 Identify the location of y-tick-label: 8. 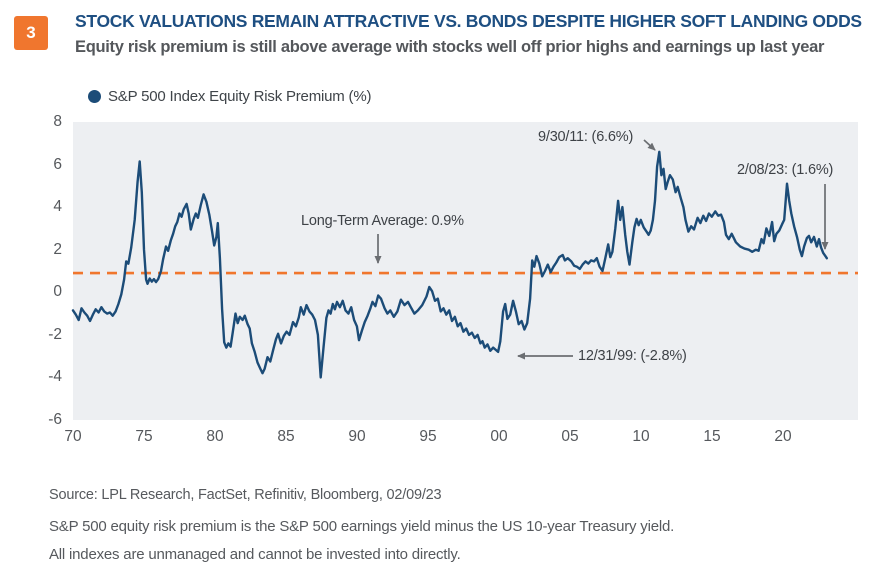
(57, 121).